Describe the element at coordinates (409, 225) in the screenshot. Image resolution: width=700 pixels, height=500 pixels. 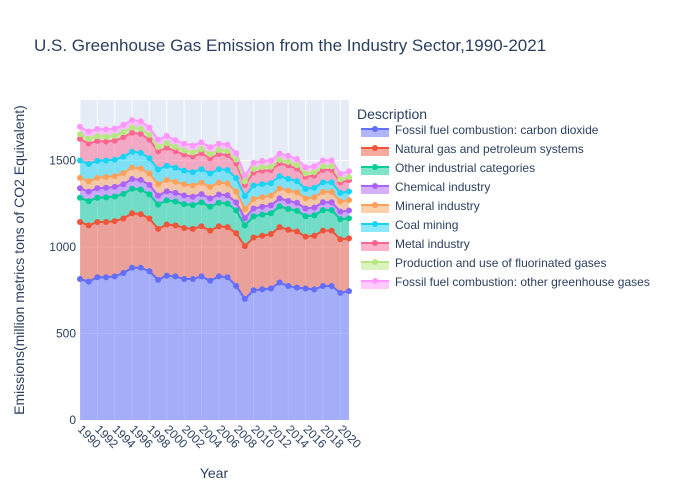
I see `legend-item: Coal mining` at that location.